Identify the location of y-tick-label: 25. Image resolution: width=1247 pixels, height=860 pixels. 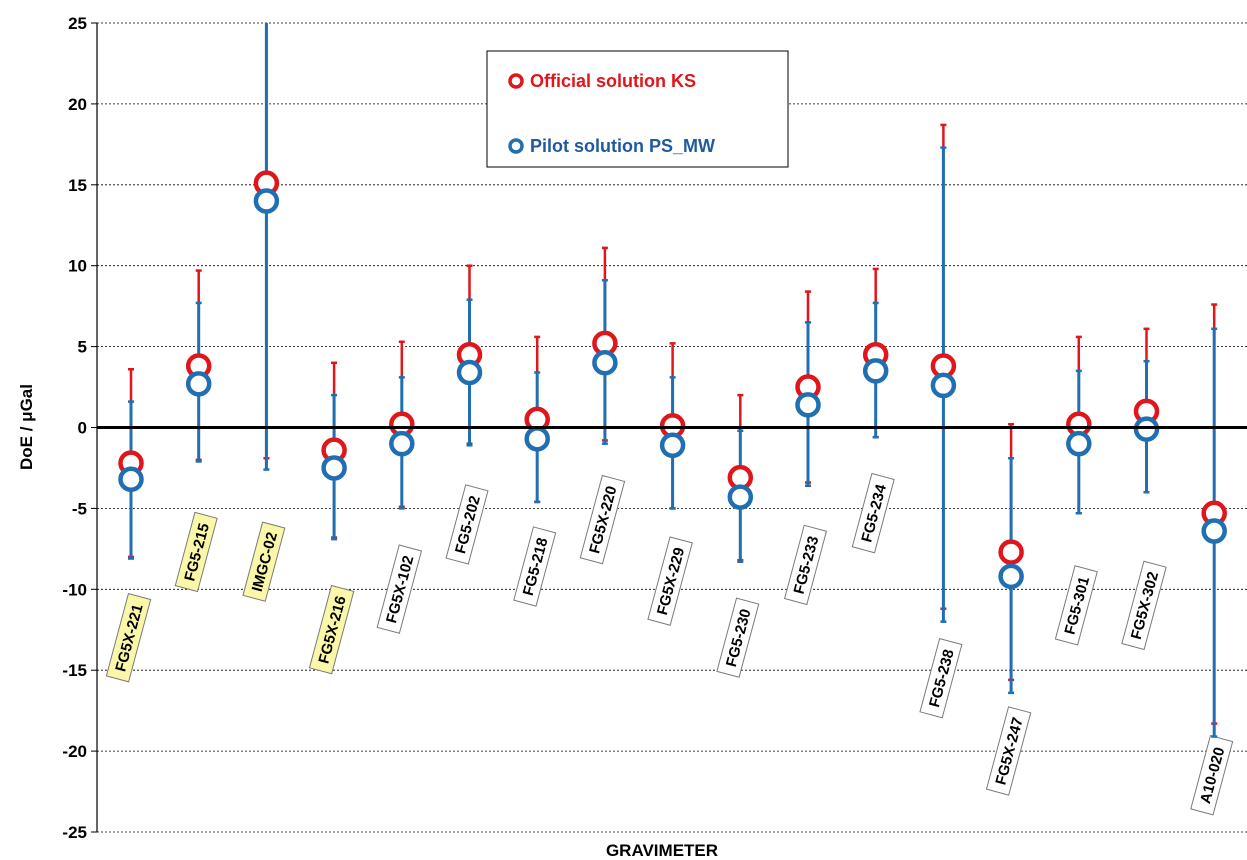
(77, 23).